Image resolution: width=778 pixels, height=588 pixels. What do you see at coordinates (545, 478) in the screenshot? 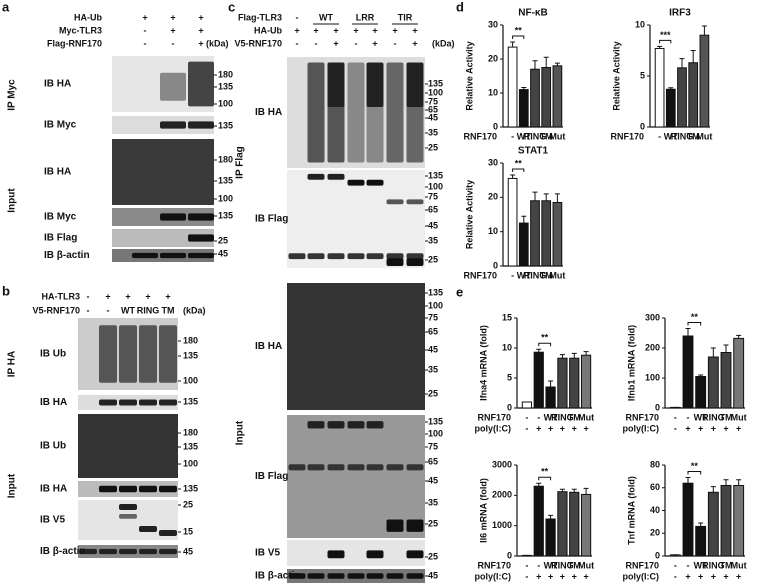
I see `significance-bracket` at bounding box center [545, 478].